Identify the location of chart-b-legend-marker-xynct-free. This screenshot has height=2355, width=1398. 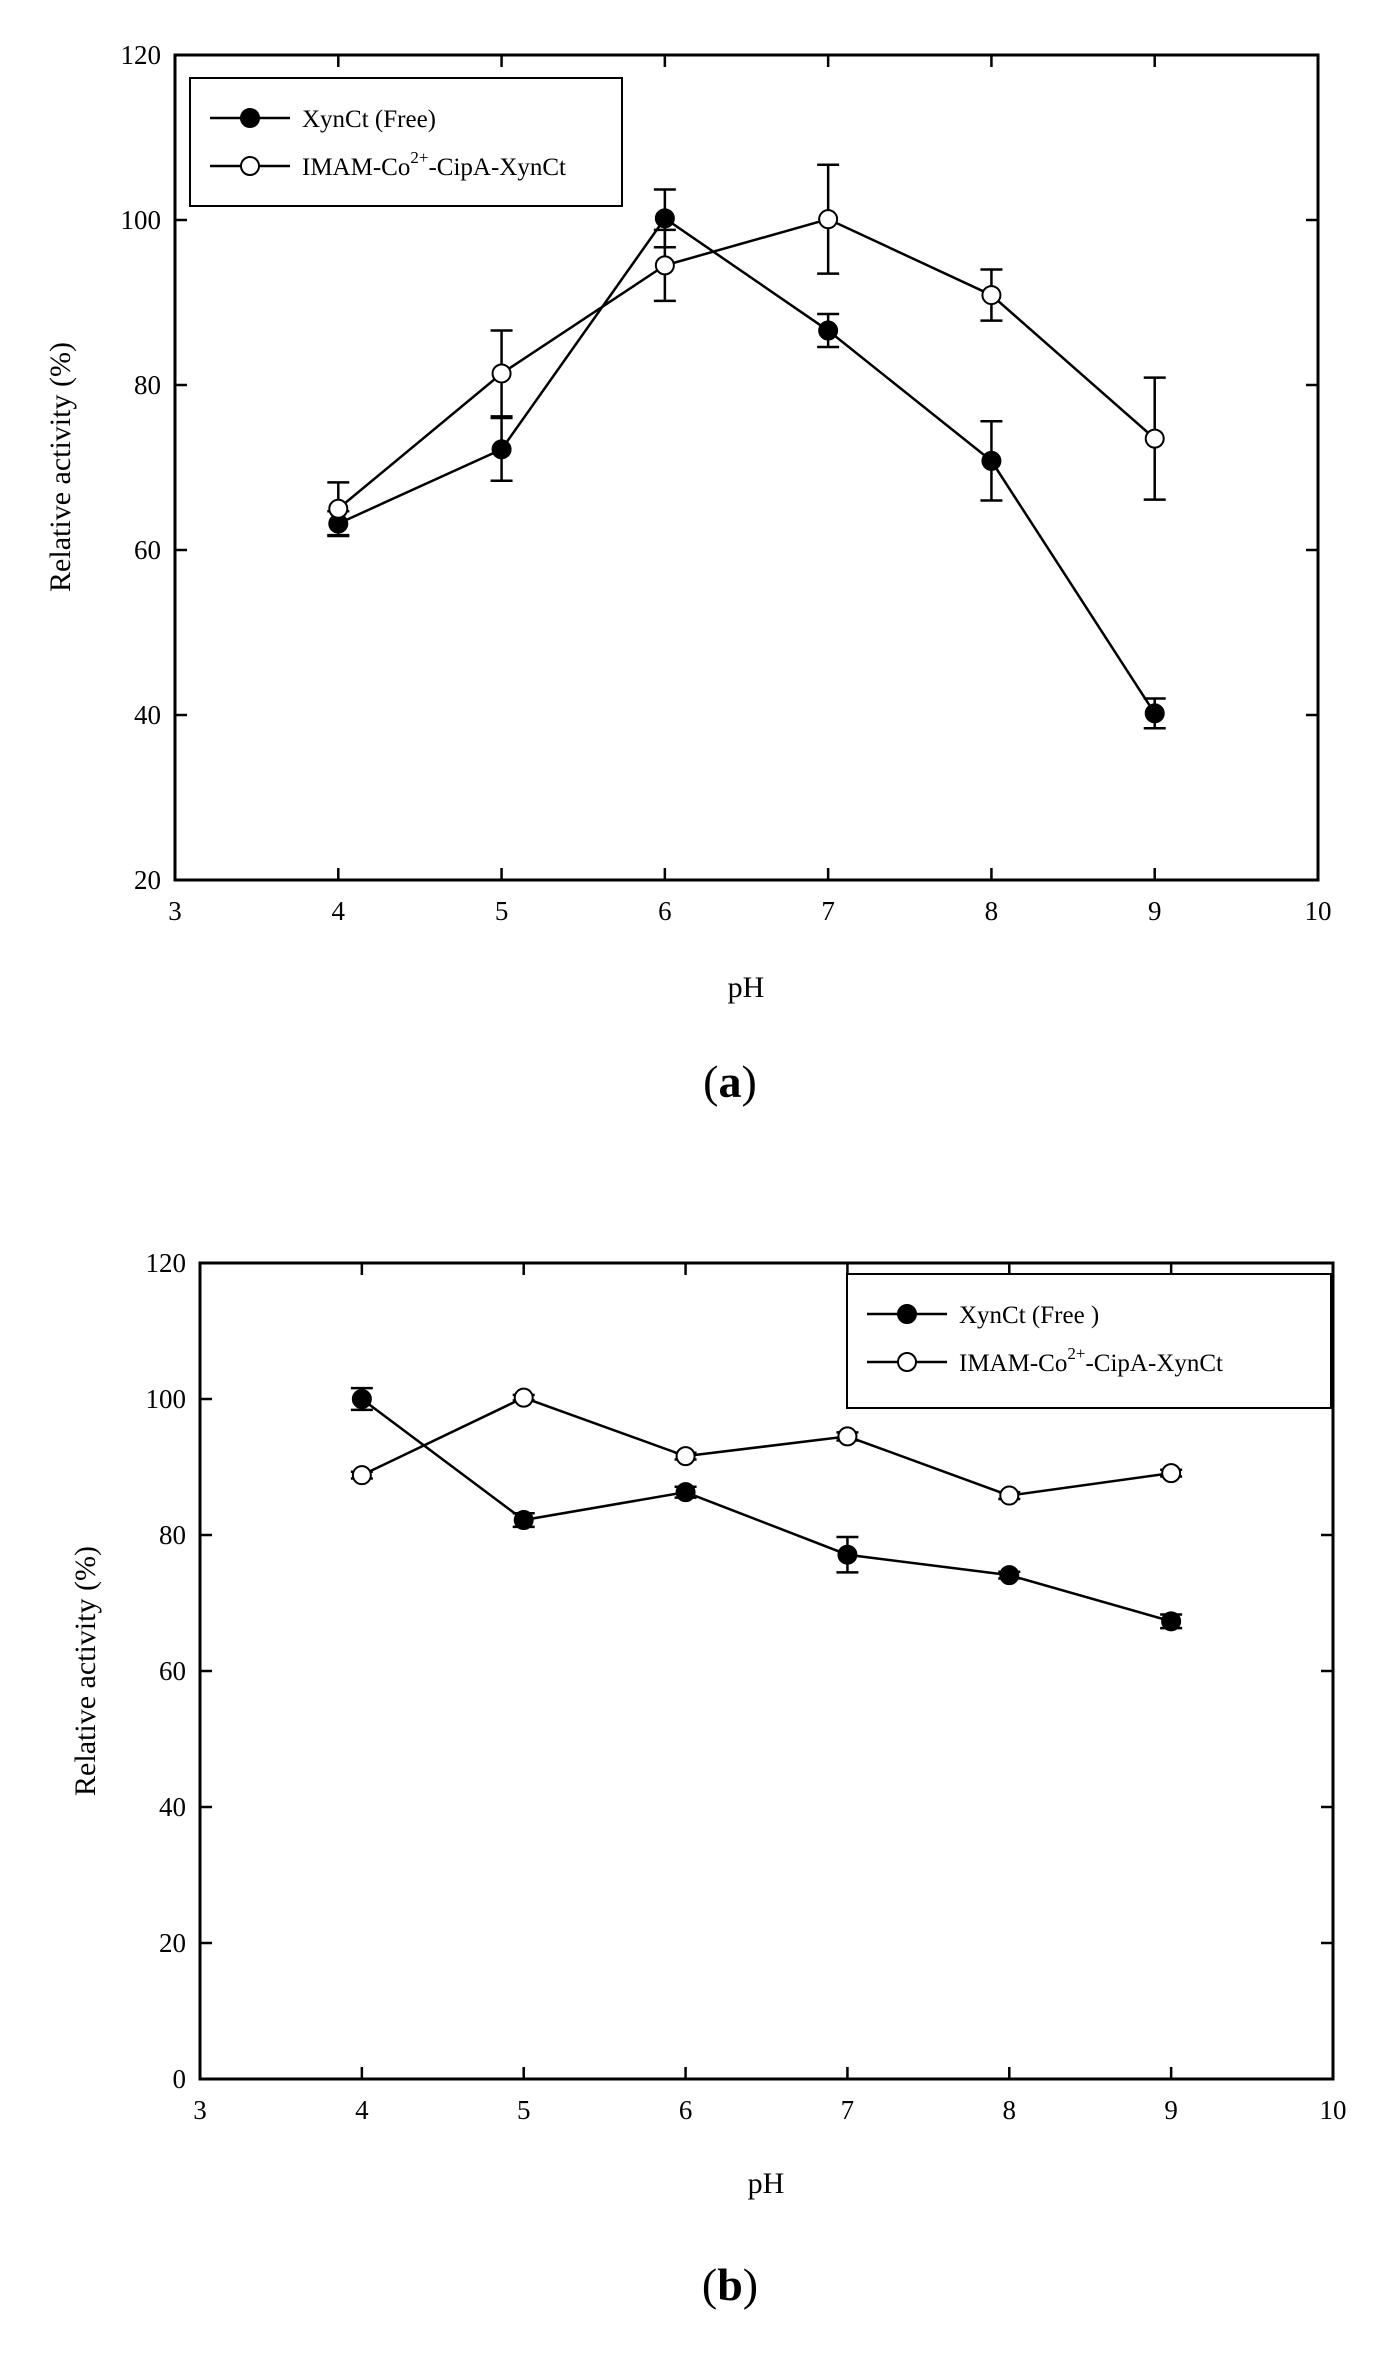
(907, 1314).